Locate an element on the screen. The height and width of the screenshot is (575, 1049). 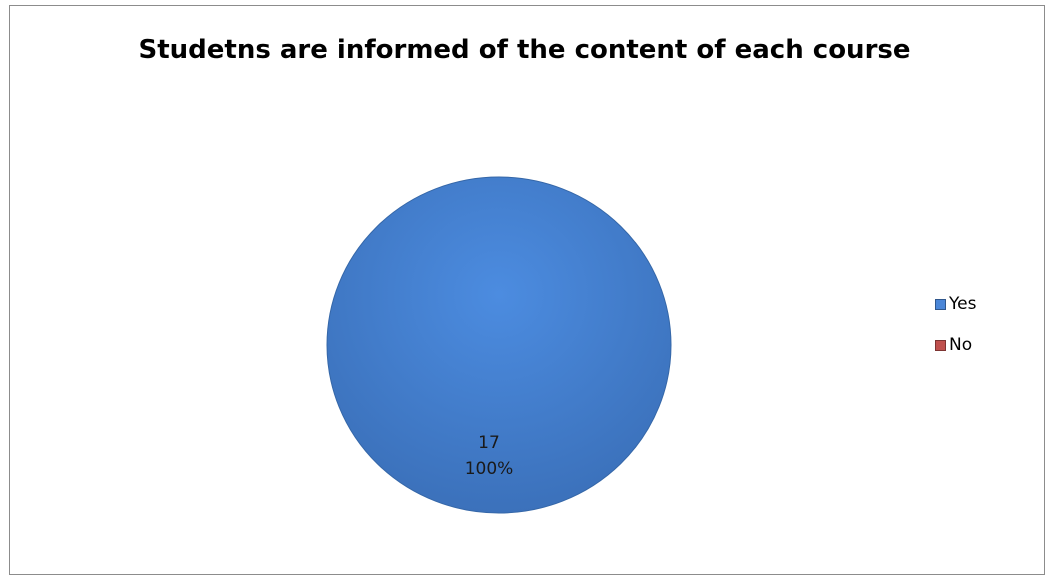
legend-swatch-yes is located at coordinates (940, 304).